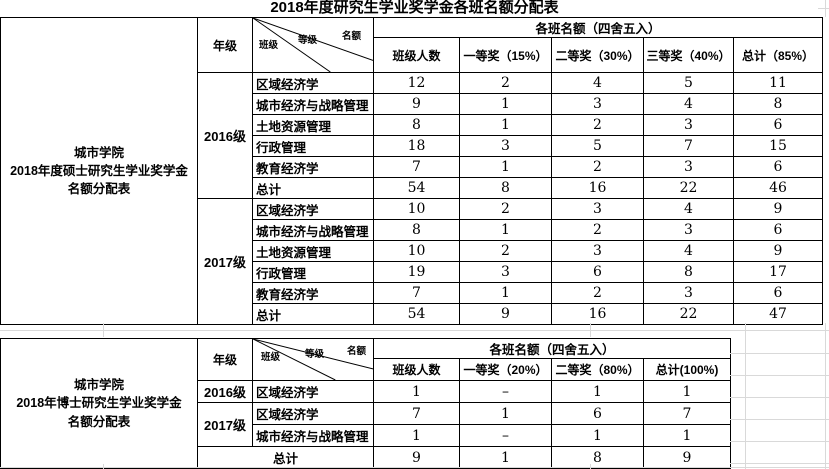 The width and height of the screenshot is (829, 469). Describe the element at coordinates (688, 55) in the screenshot. I see `column-header: 三等奖（40%）` at that location.